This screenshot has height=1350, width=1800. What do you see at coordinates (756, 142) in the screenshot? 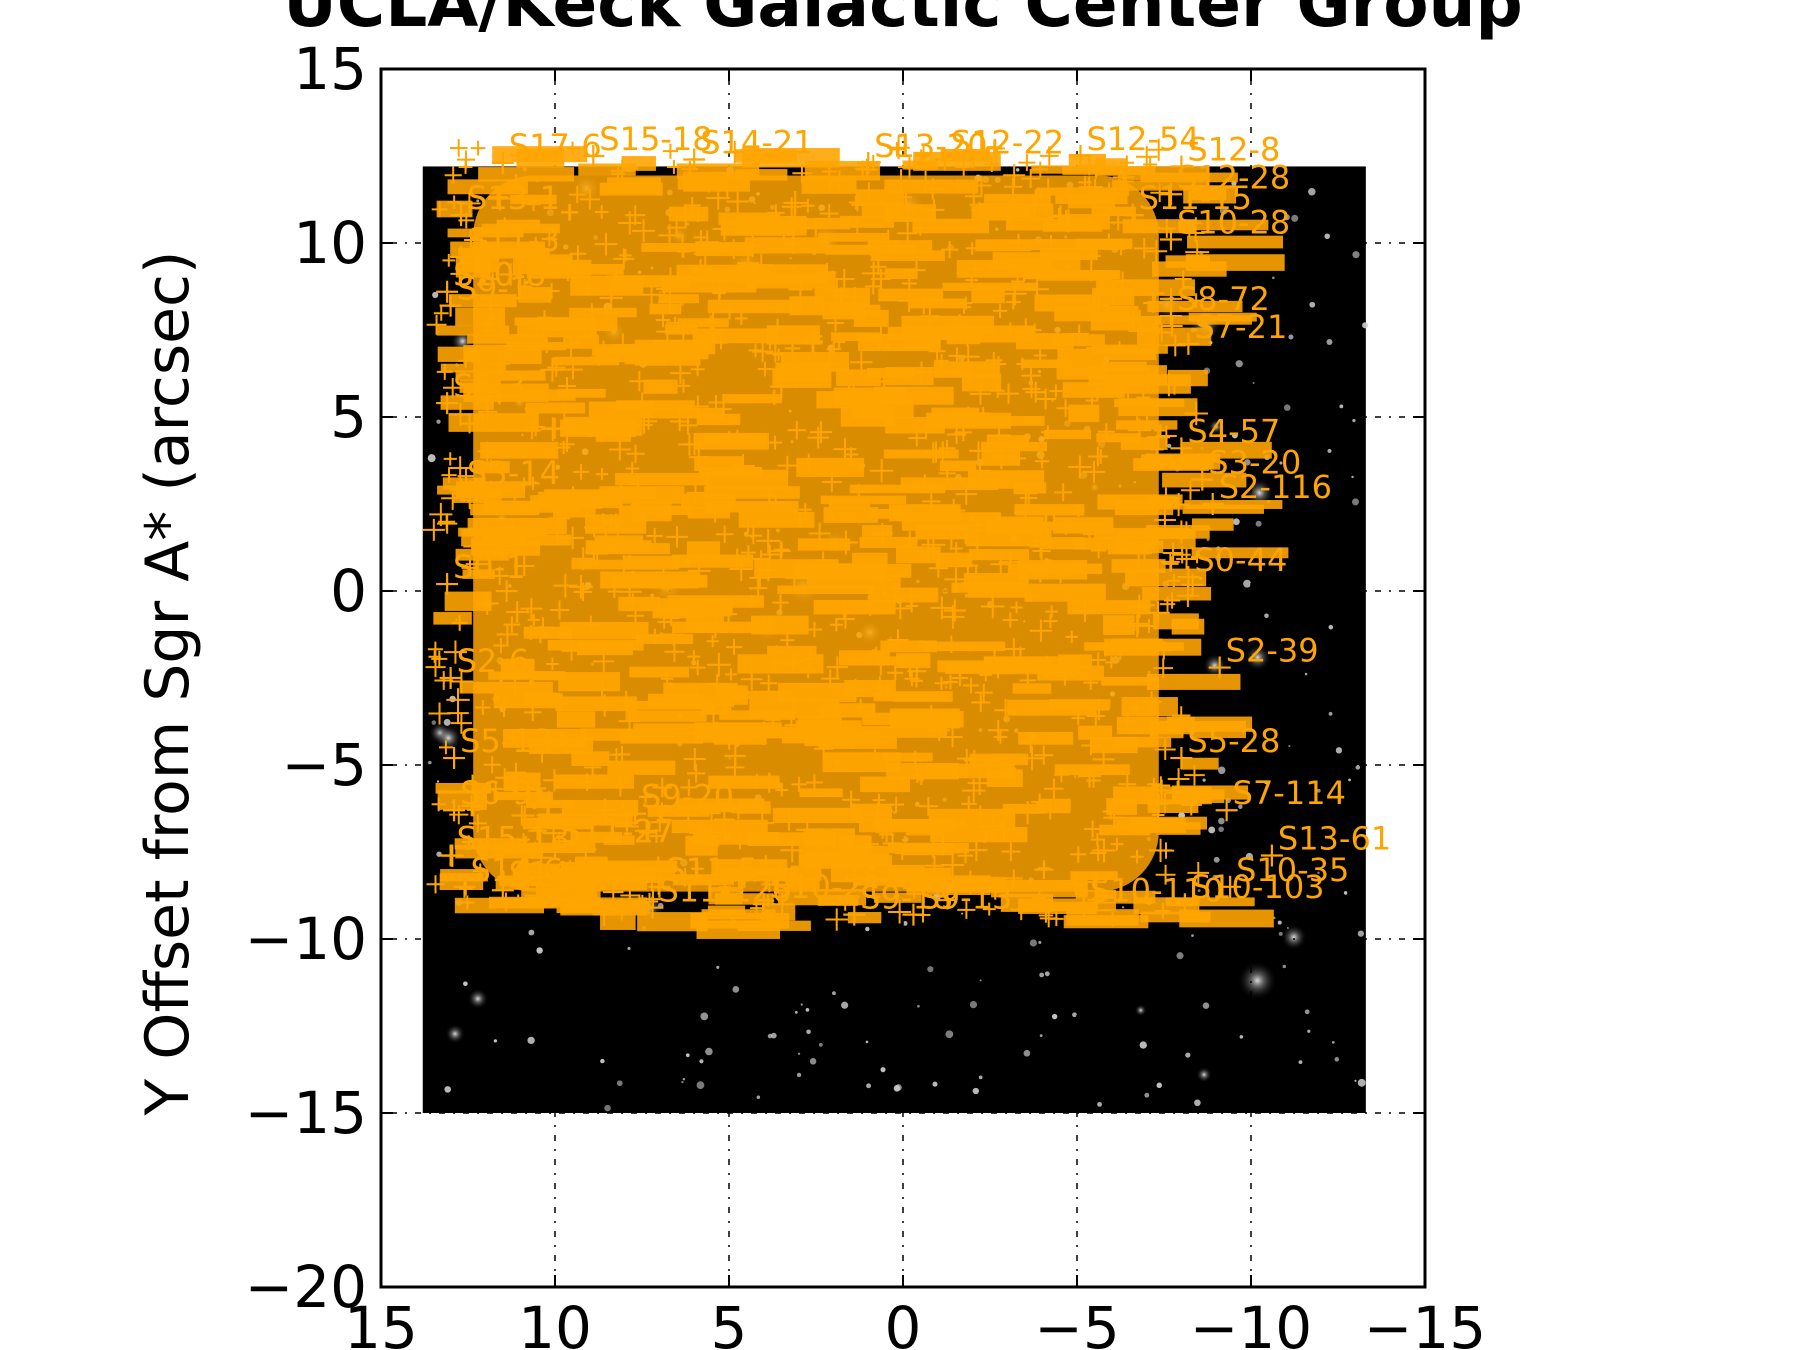
I see `star-label: S14-21` at bounding box center [756, 142].